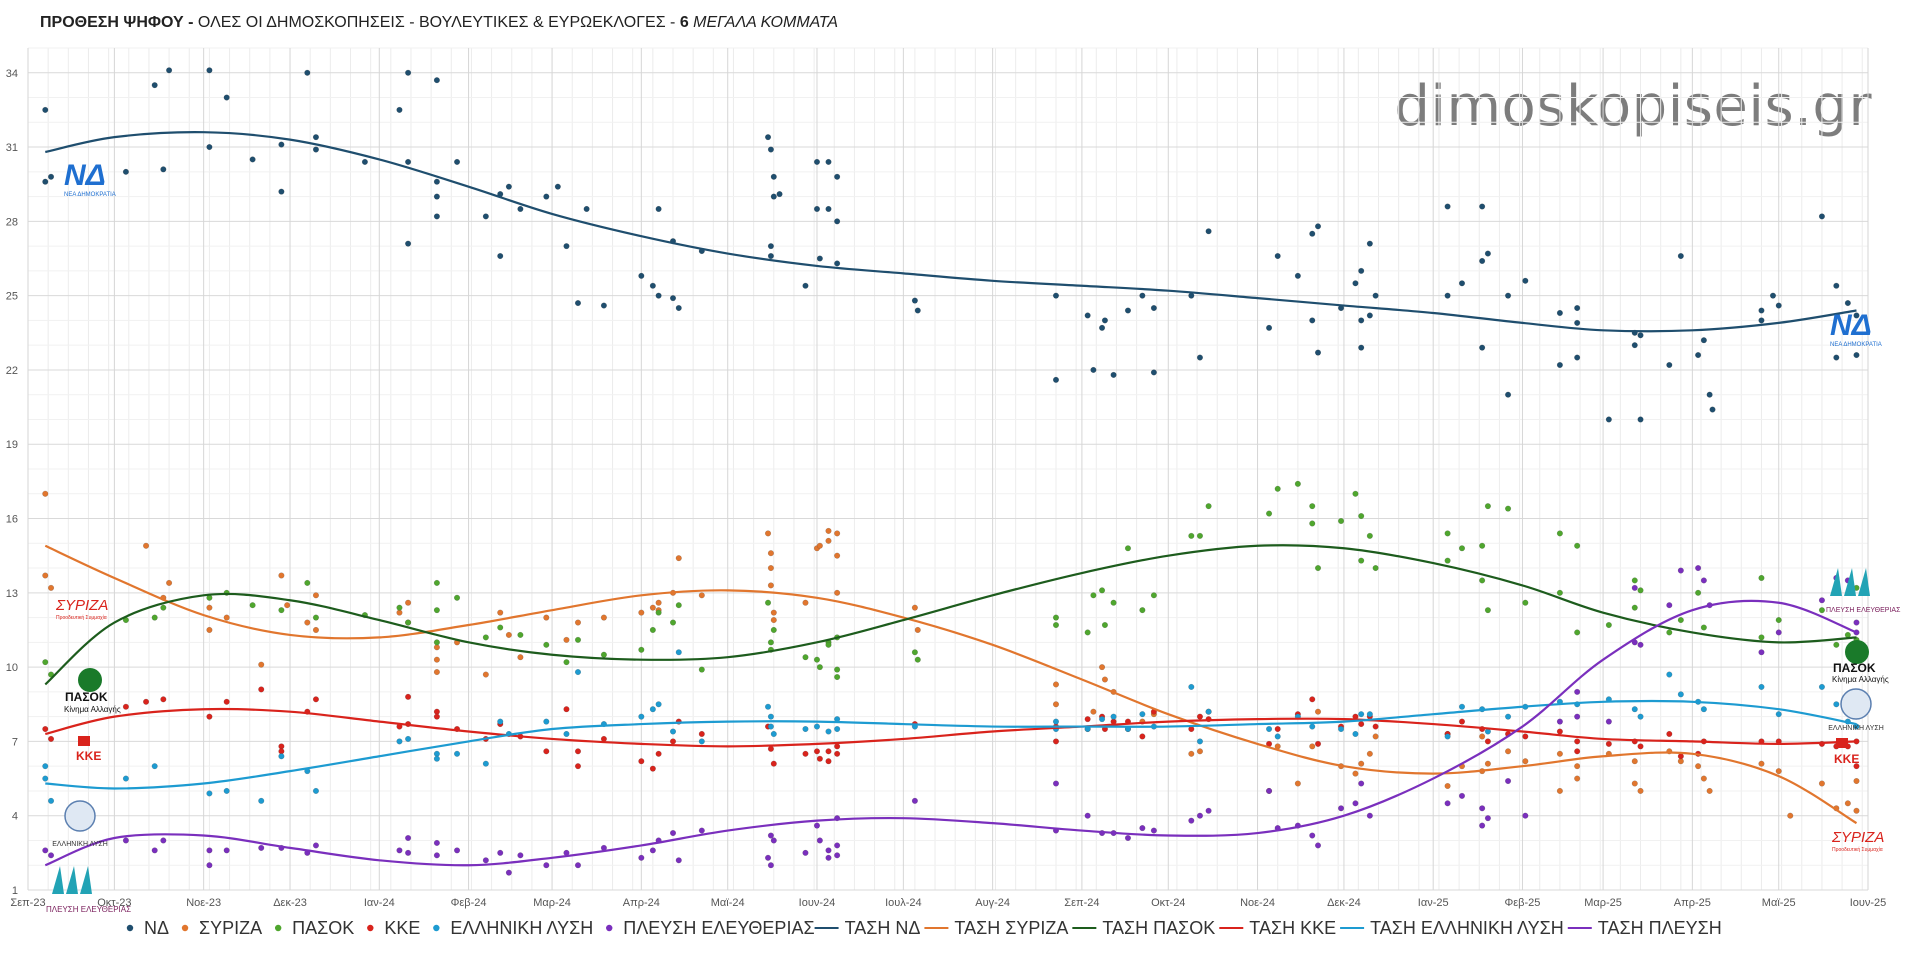 The height and width of the screenshot is (959, 1920). What do you see at coordinates (90, 178) in the screenshot?
I see `nd-logo-left: ΝΔ ΝΕΑ ΔΗΜΟΚΡΑΤΙΑ` at bounding box center [90, 178].